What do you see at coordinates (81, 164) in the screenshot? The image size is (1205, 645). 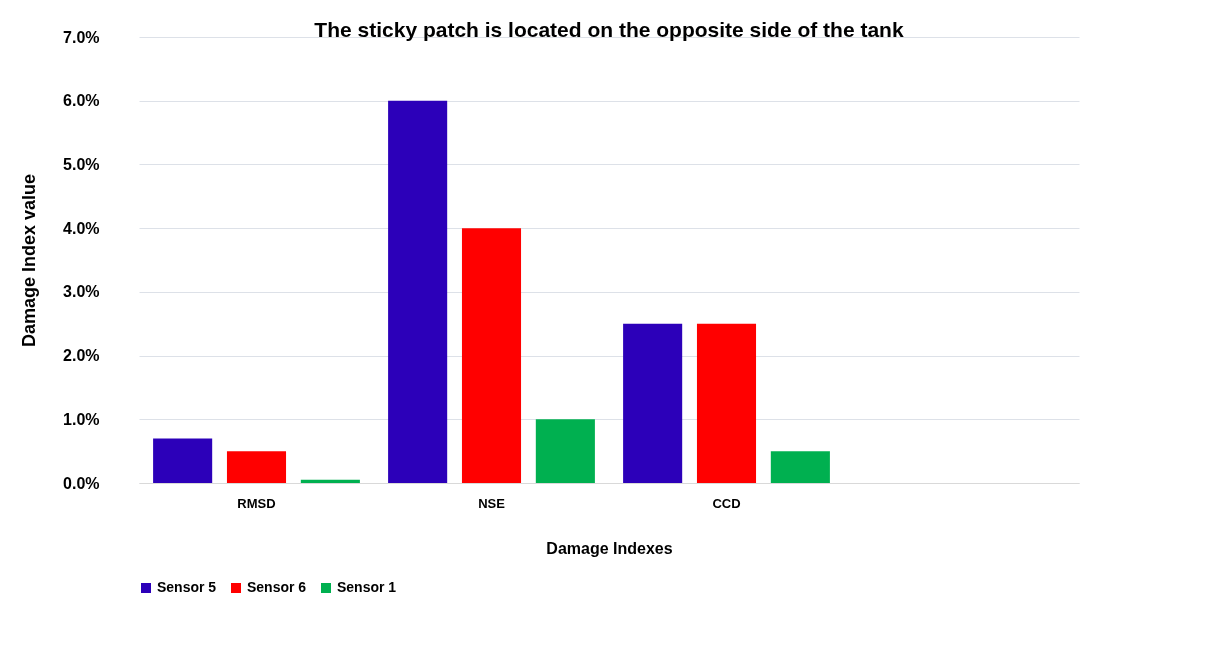 I see `y-tick-label: 5.0%` at bounding box center [81, 164].